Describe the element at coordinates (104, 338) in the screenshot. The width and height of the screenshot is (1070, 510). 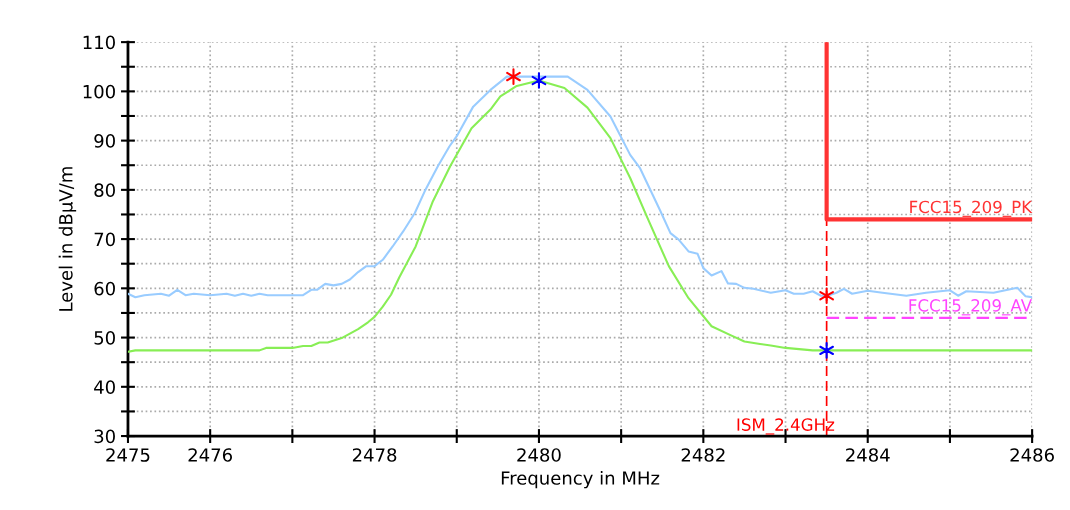
I see `y-tick-label: 50` at that location.